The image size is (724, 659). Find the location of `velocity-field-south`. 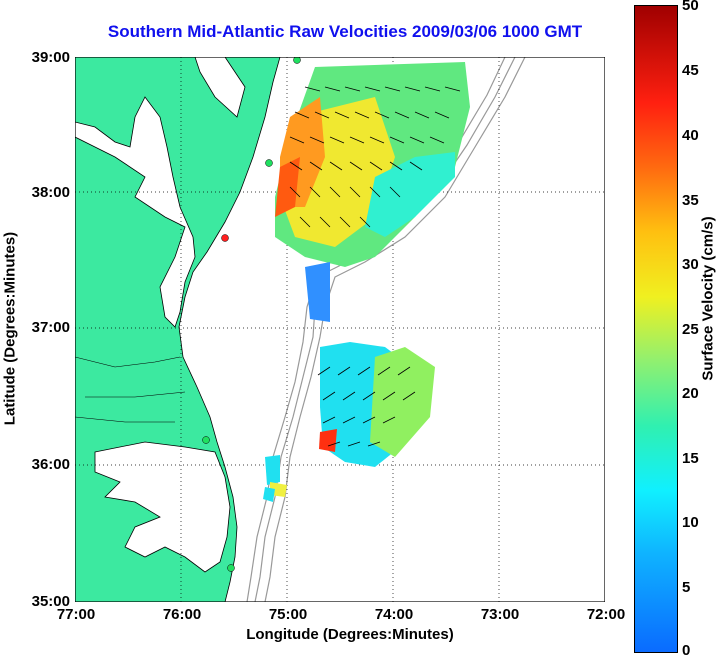

velocity-field-south is located at coordinates (275, 478).